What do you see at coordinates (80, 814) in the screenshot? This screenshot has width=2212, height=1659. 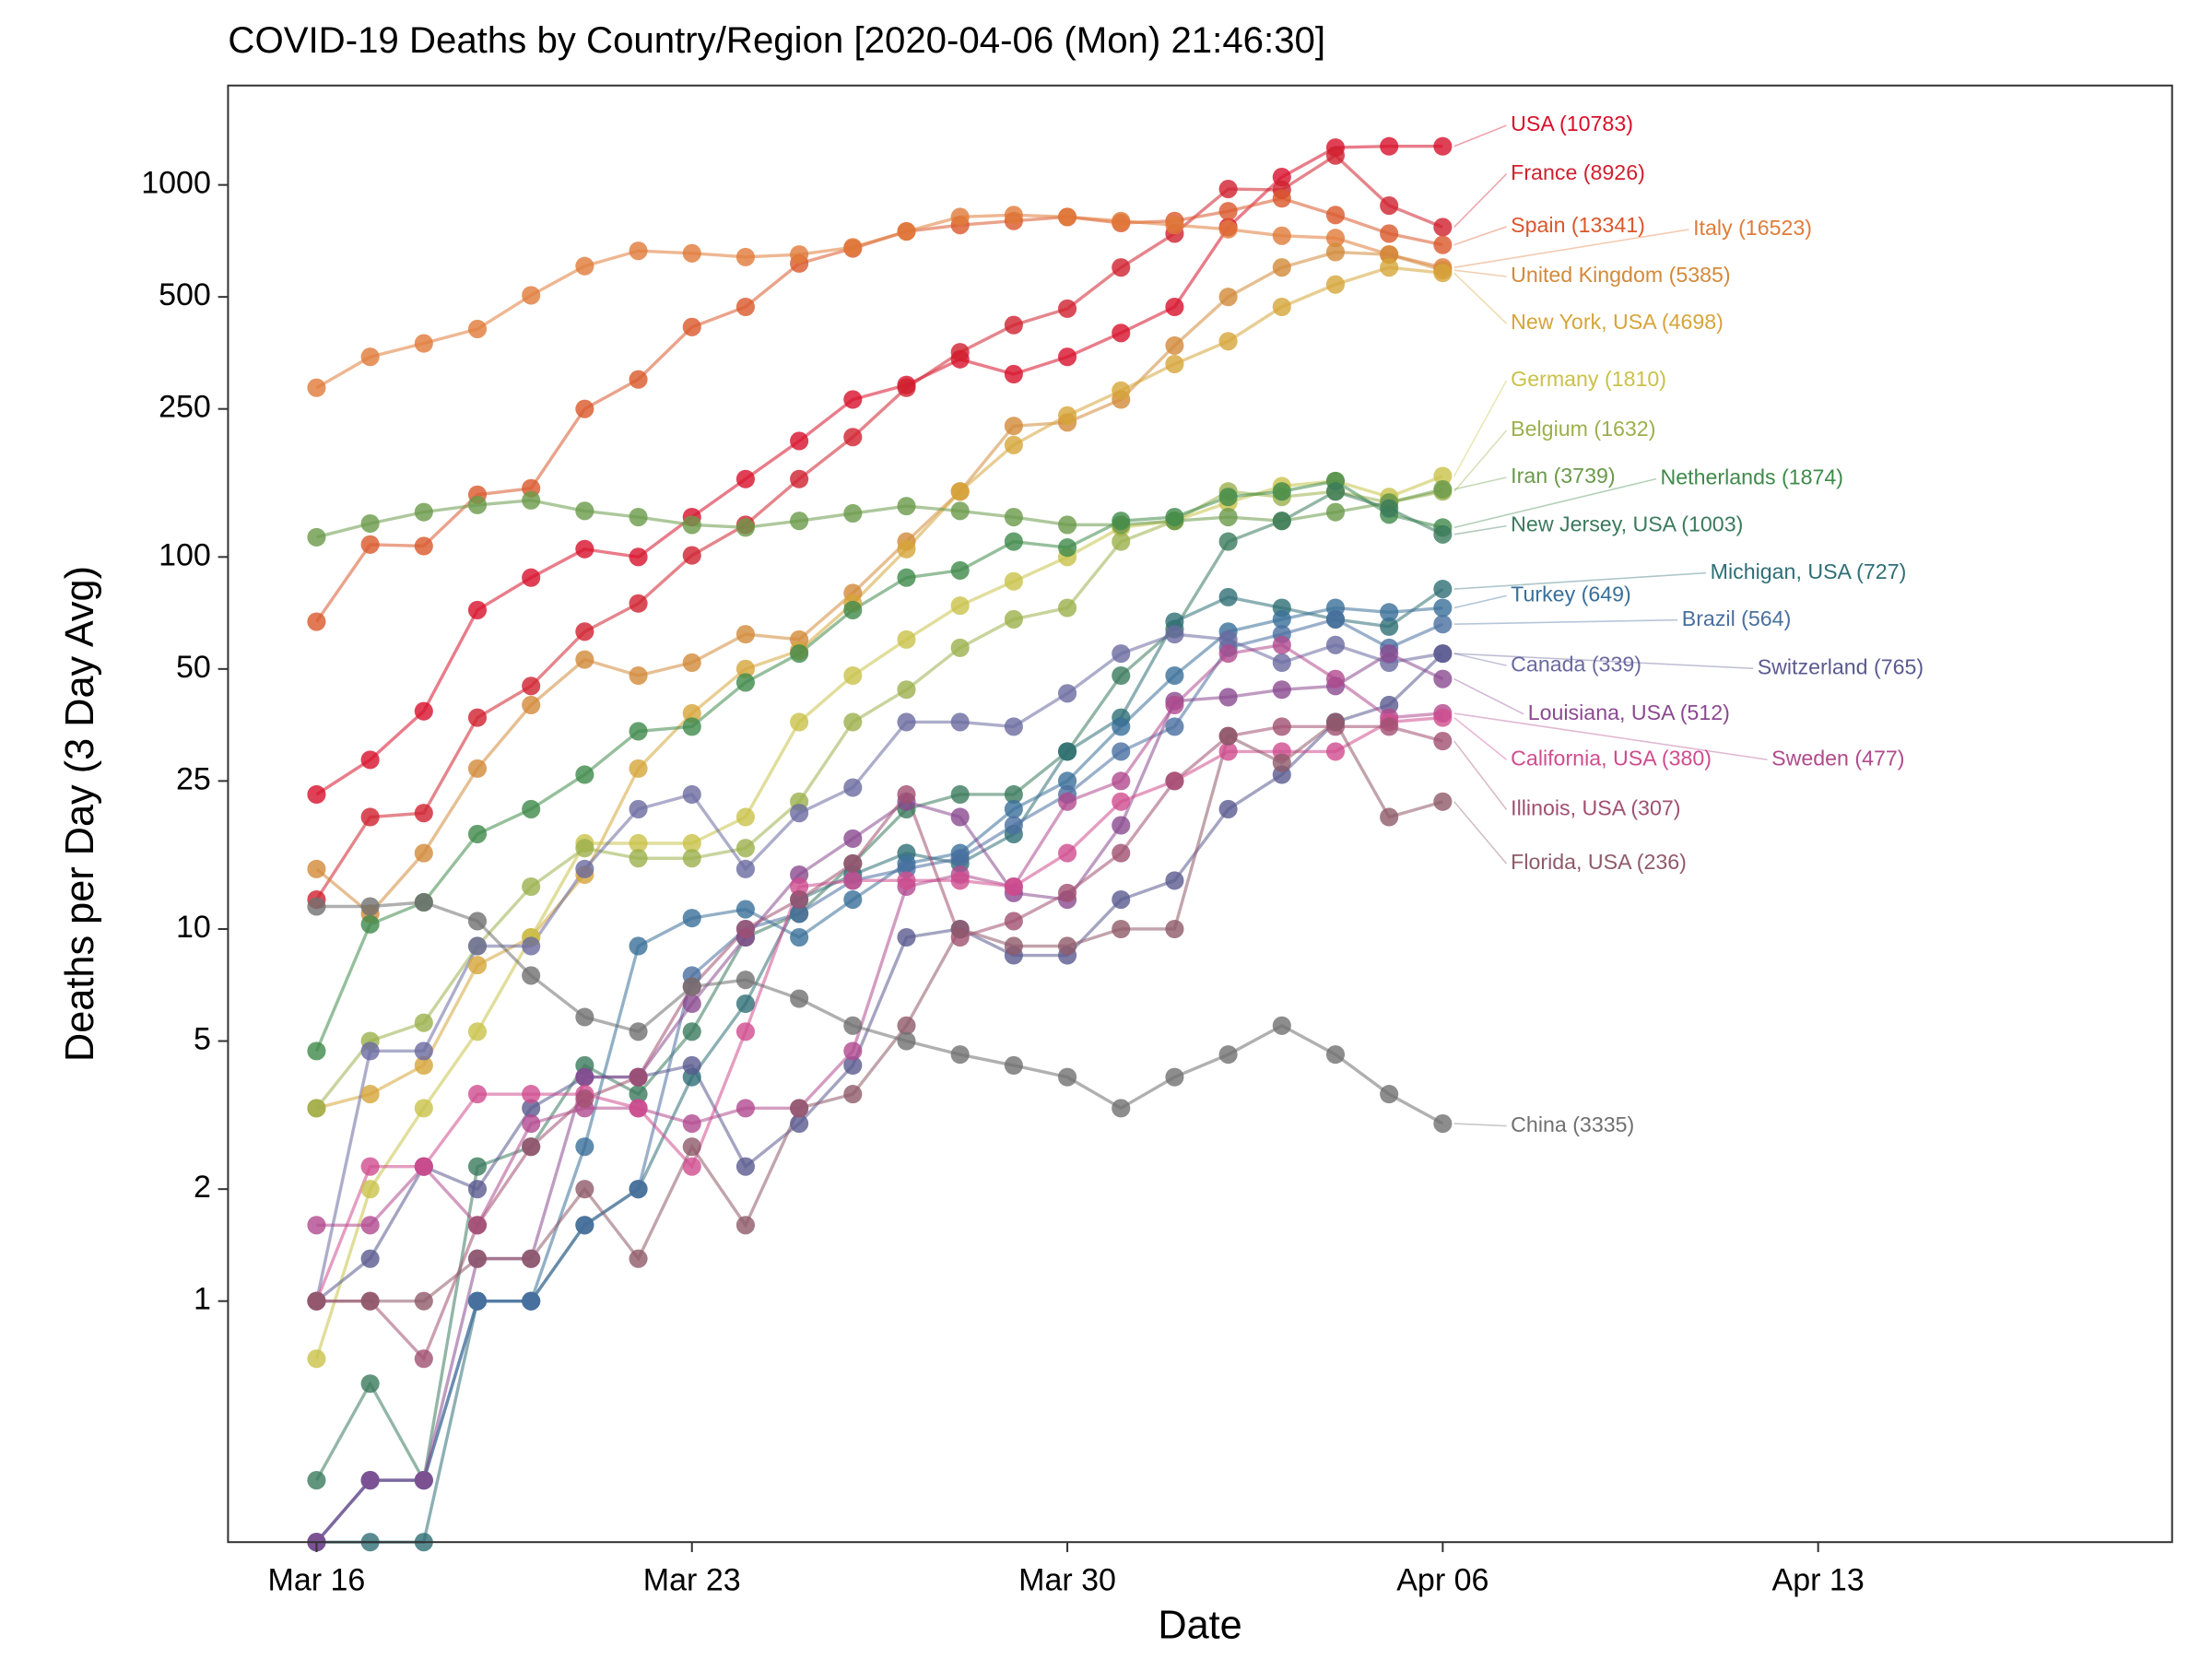 I see `y-axis-title: Deaths per Day (3 Day Avg)` at bounding box center [80, 814].